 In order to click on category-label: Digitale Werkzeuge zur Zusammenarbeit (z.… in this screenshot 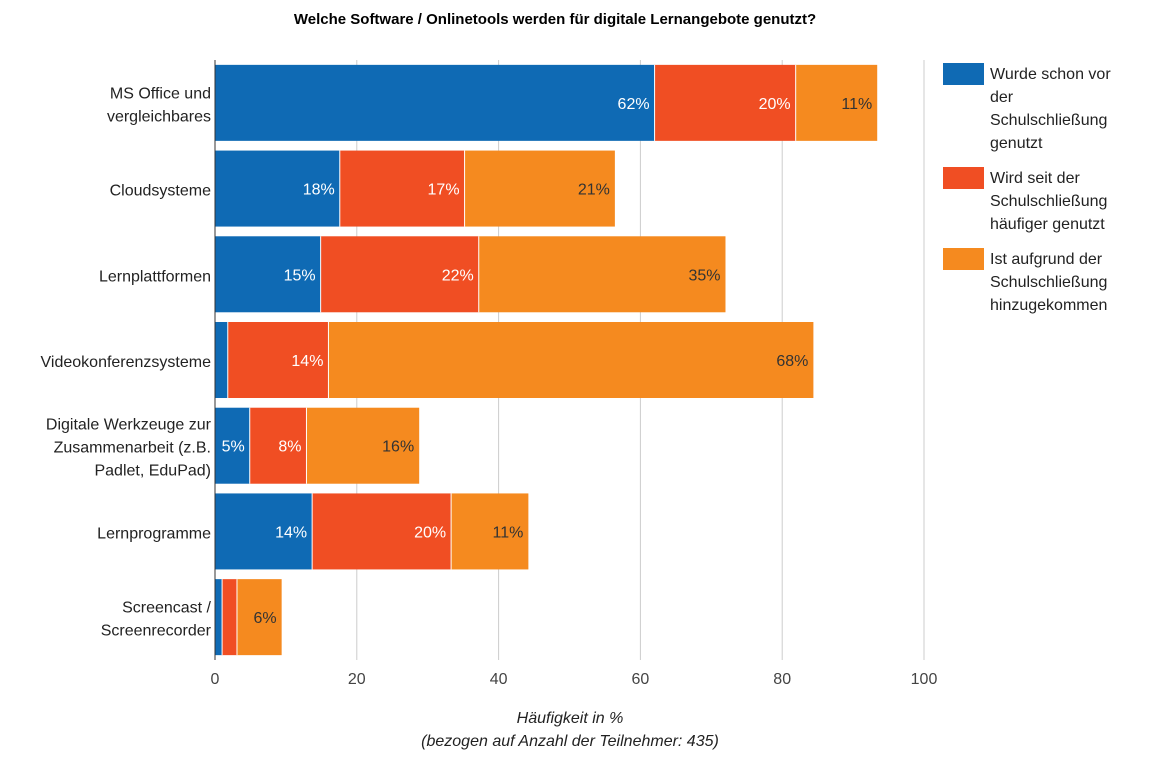, I will do `click(129, 448)`.